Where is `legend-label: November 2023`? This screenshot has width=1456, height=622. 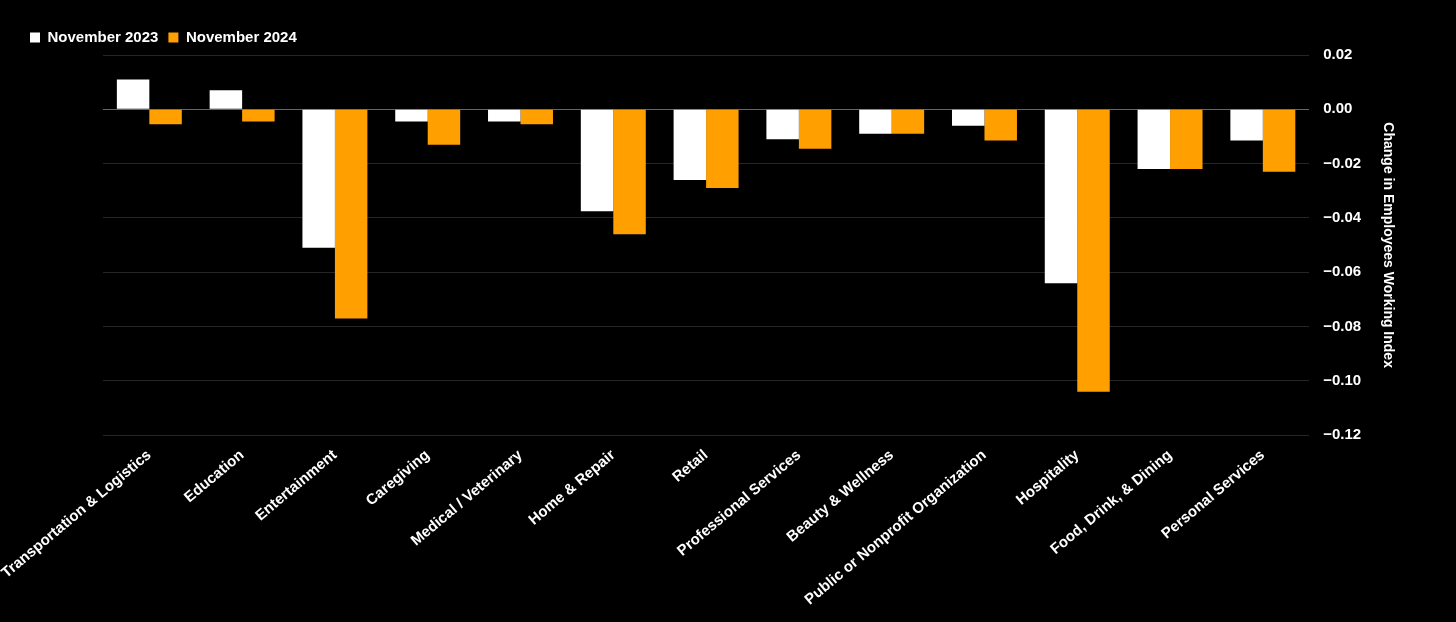
legend-label: November 2023 is located at coordinates (103, 36).